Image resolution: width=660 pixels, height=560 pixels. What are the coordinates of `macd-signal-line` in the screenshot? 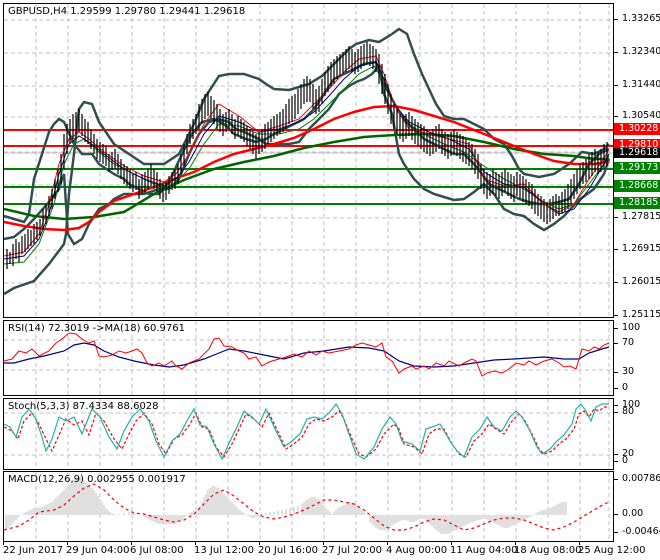 It's located at (307, 507).